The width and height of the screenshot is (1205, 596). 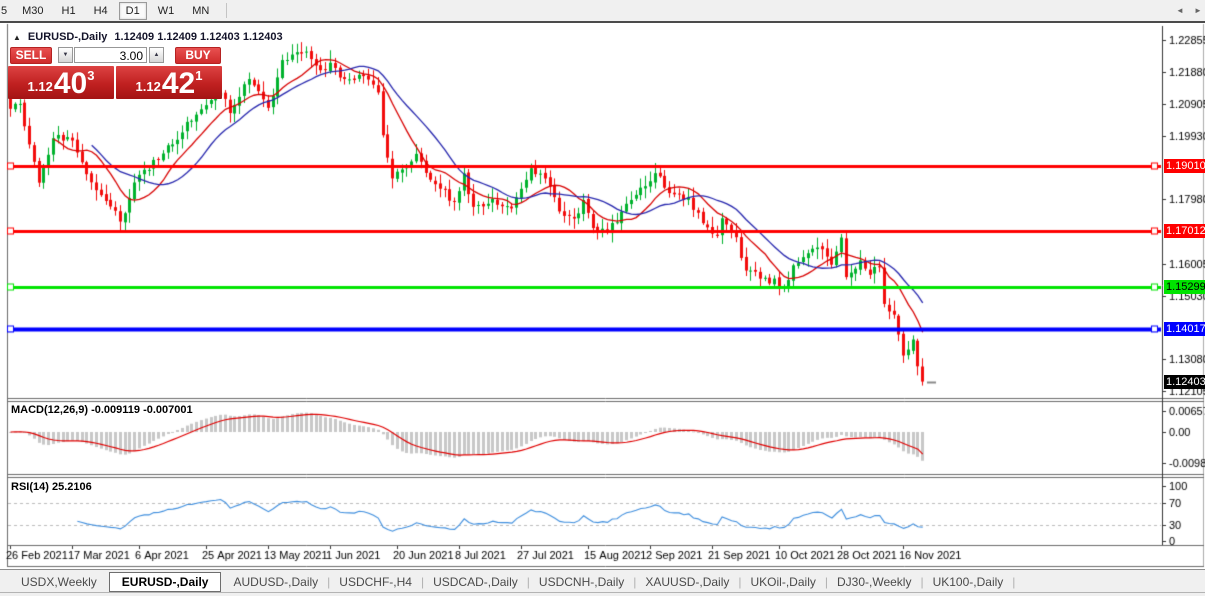 I want to click on price-level-badge-2: 1.17012, so click(x=1184, y=231).